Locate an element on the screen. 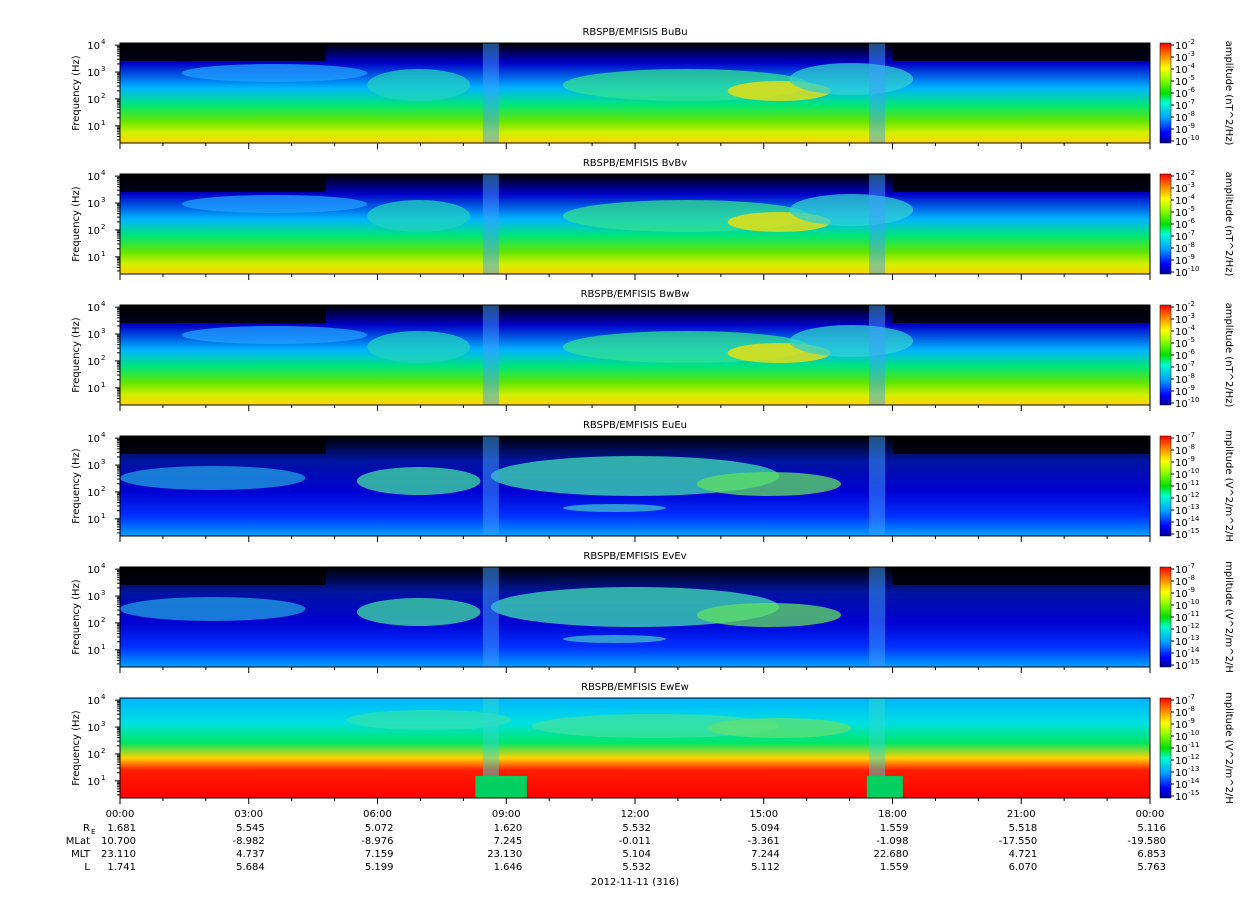 The image size is (1248, 899). ephemeris-value: -19.580 is located at coordinates (1146, 841).